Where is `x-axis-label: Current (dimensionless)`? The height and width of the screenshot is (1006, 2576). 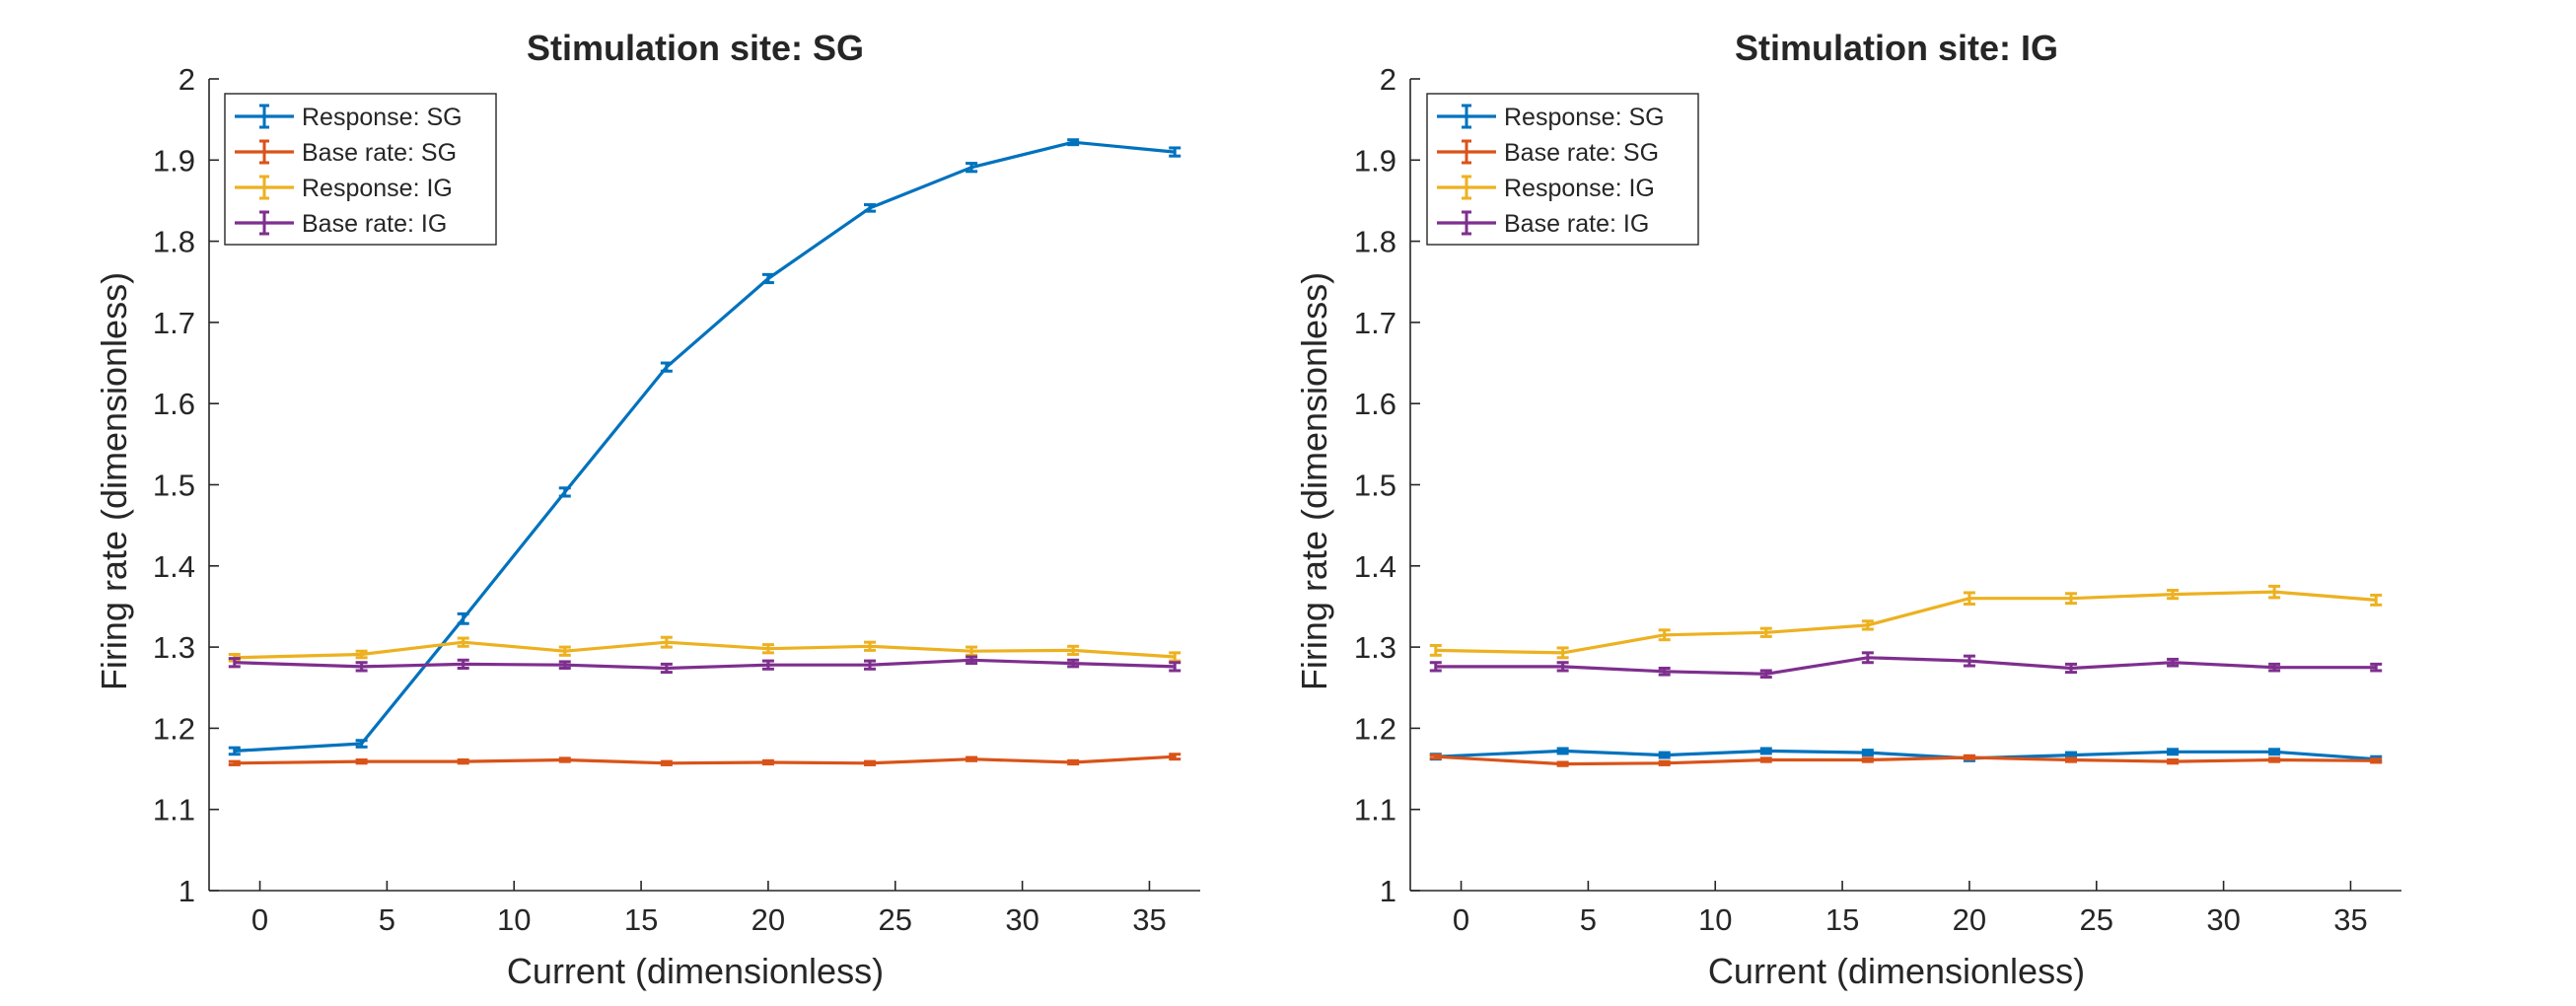 x-axis-label: Current (dimensionless) is located at coordinates (1896, 971).